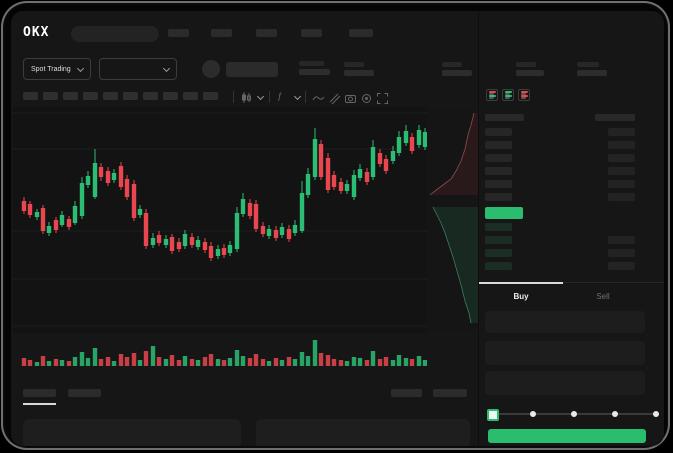  What do you see at coordinates (567, 436) in the screenshot?
I see `buy-submit-button` at bounding box center [567, 436].